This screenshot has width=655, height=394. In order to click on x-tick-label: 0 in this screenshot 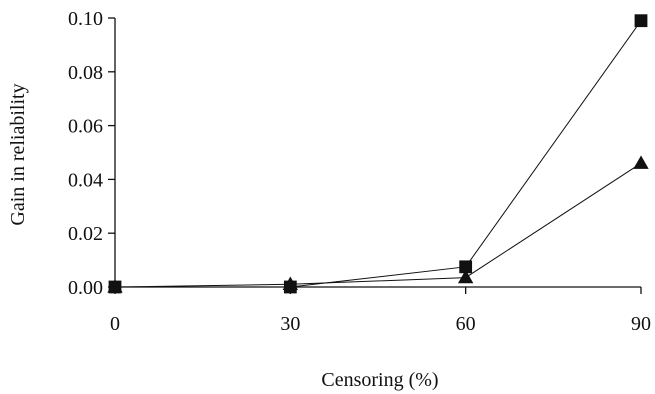, I will do `click(115, 324)`.